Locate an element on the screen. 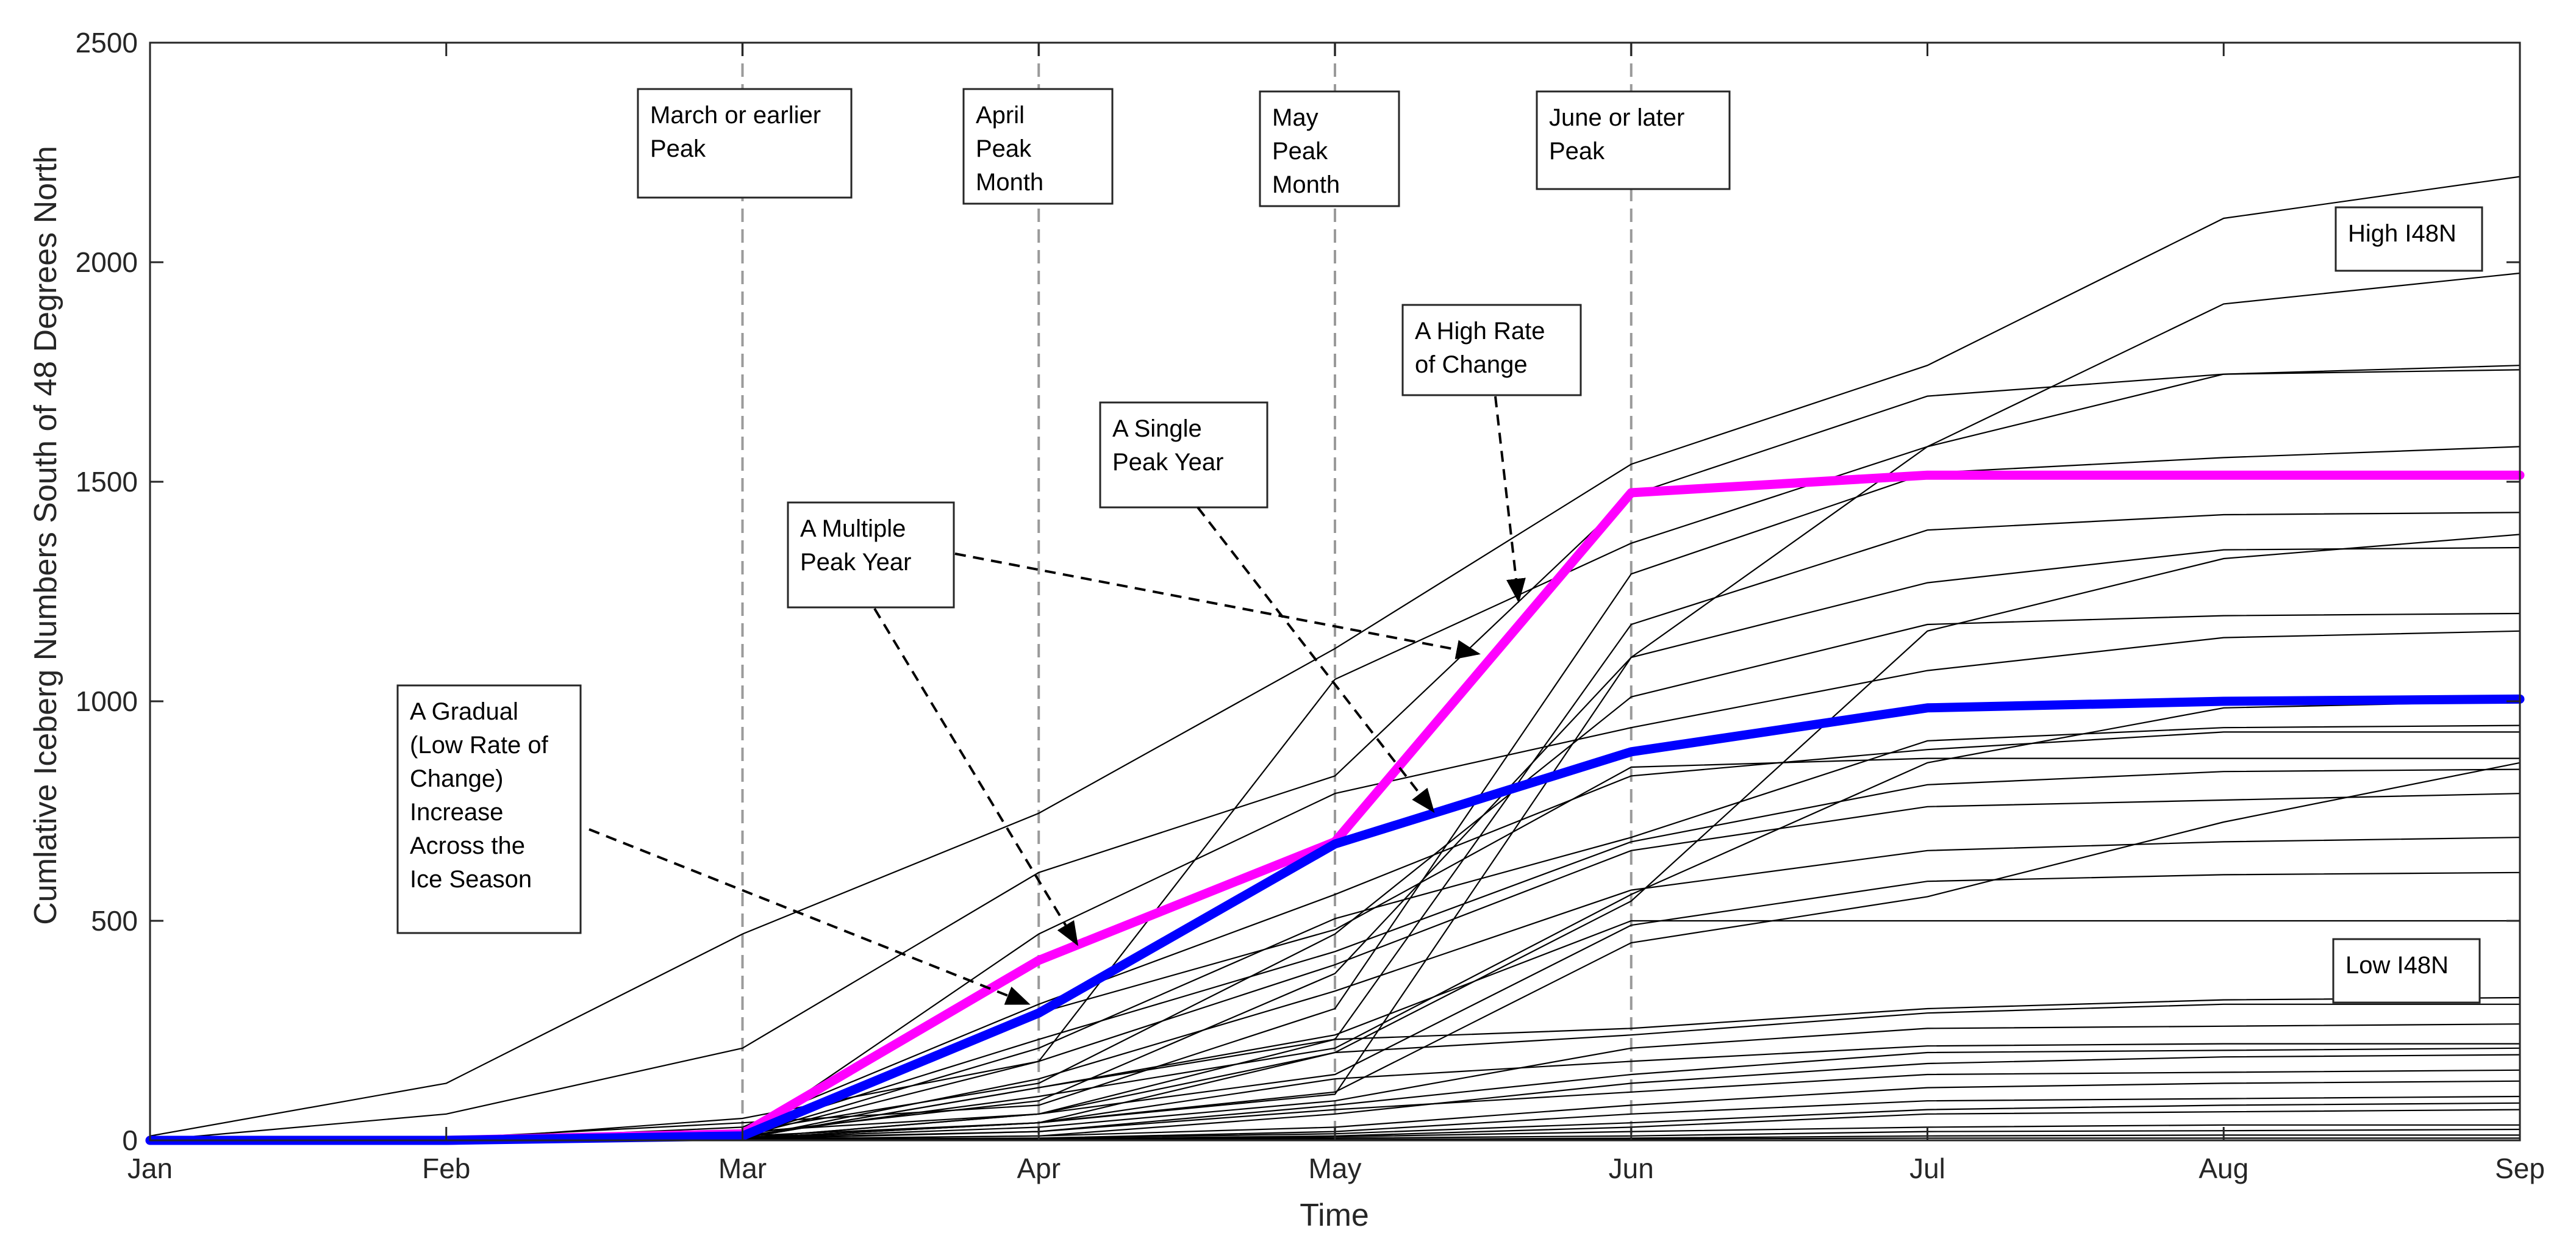  annotation-box-april-peak is located at coordinates (1038, 146).